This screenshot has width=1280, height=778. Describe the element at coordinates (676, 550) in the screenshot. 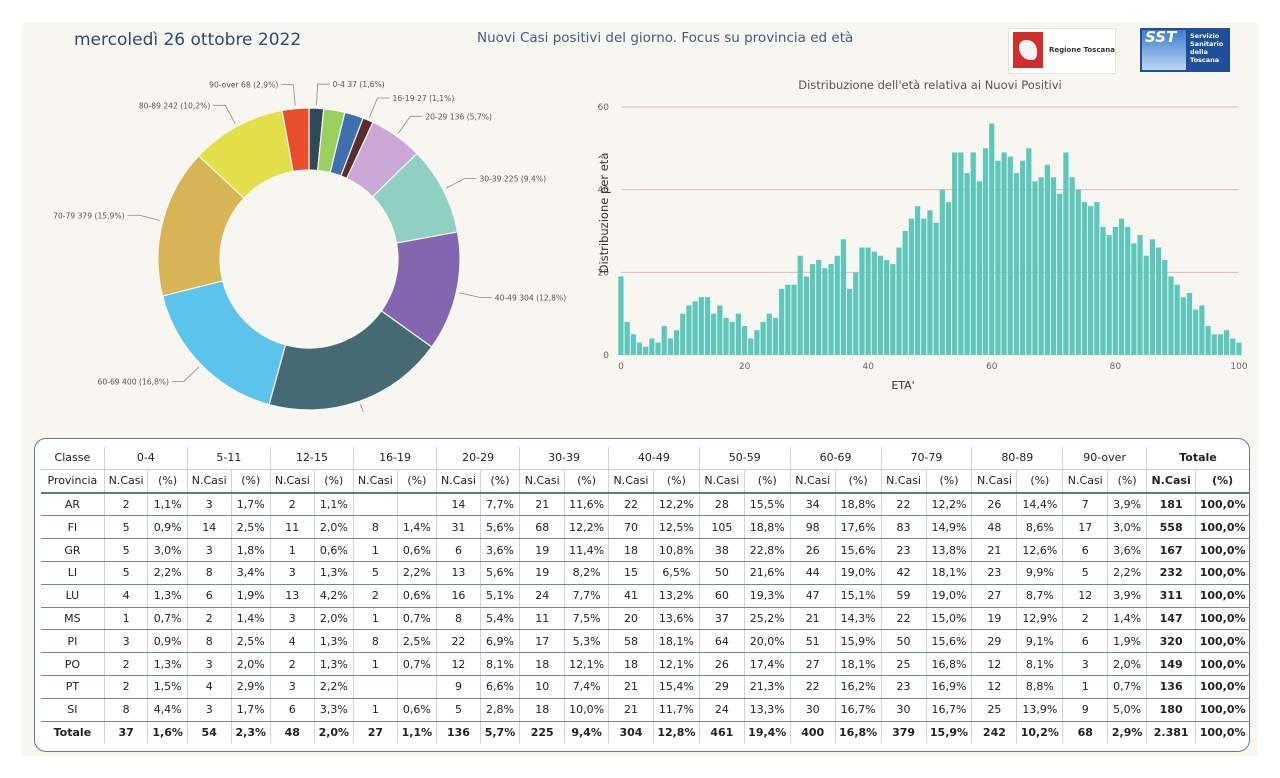

I see `table-cell: 10,8%` at that location.